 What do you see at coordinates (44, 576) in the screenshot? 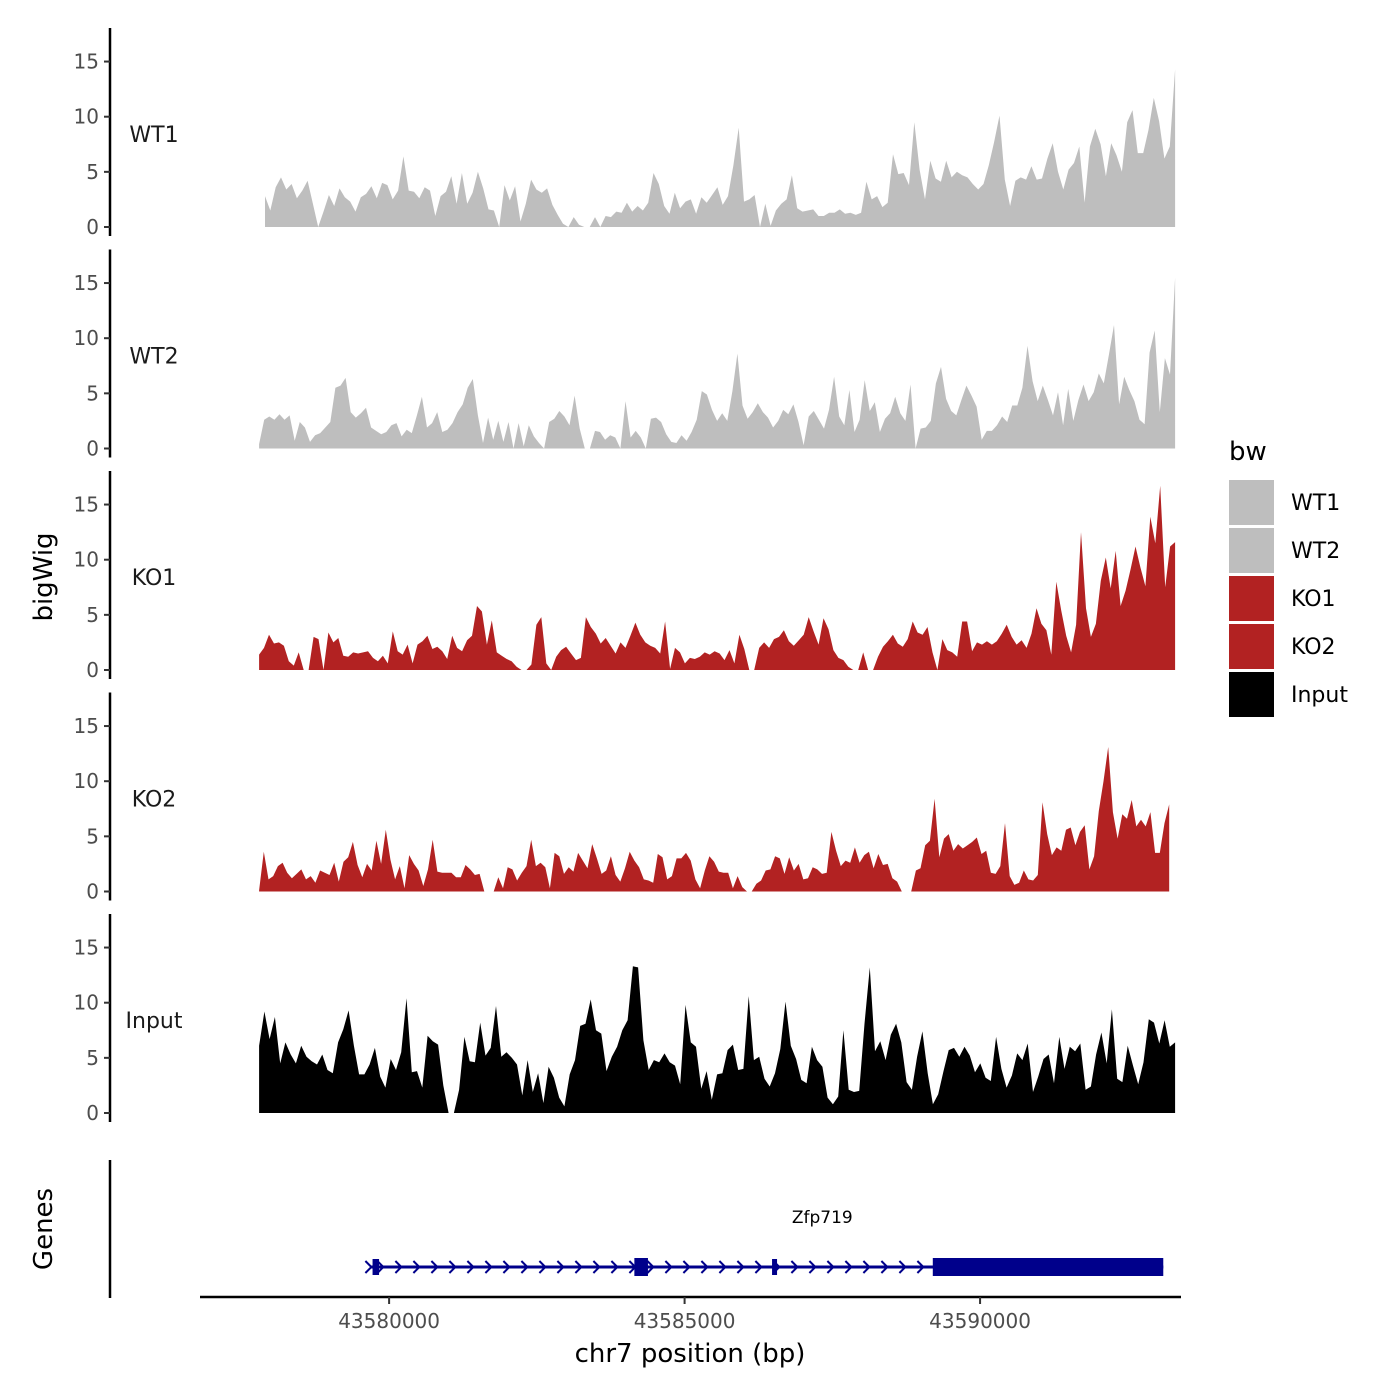
I see `y-axis-title-bigwig: bigWig` at bounding box center [44, 576].